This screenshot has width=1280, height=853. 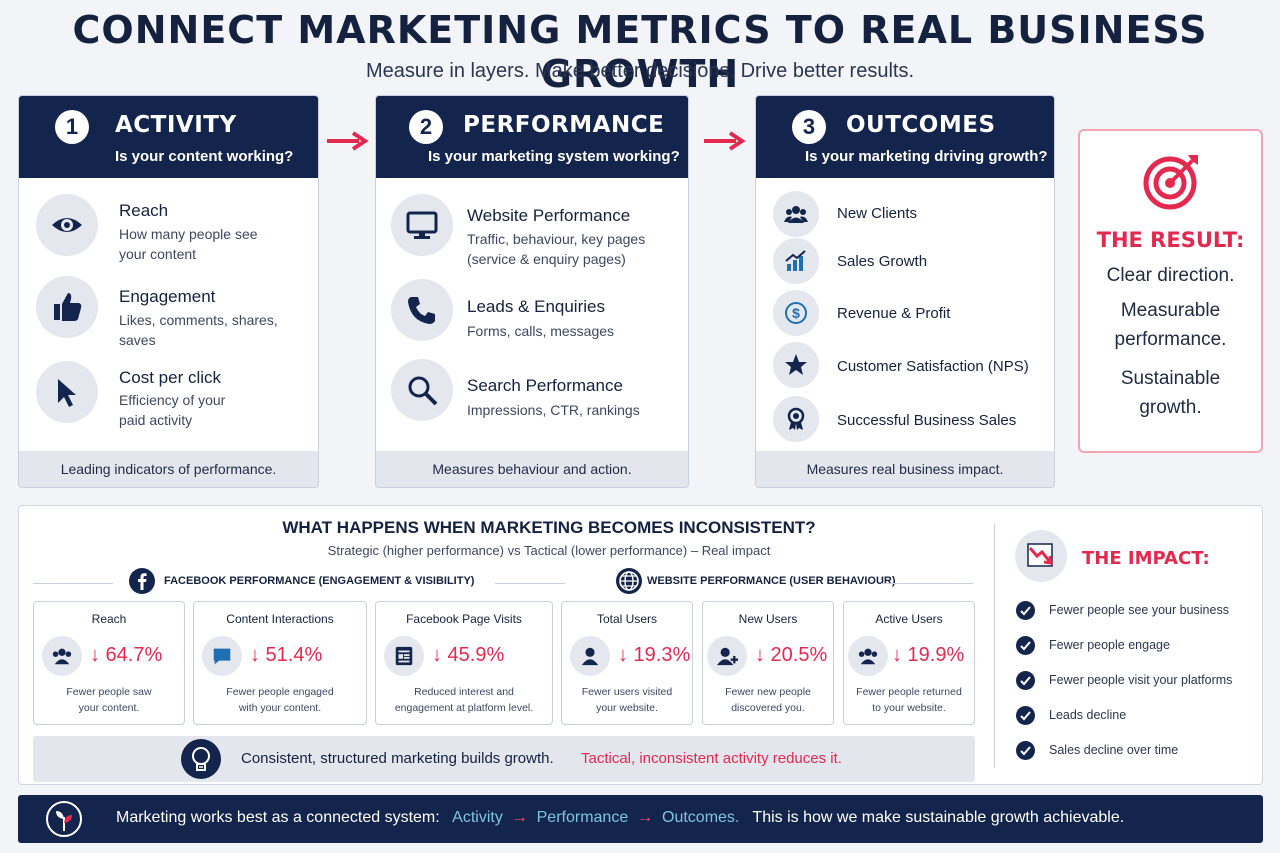 I want to click on item-desc: Efficiency of your paid activity, so click(x=172, y=410).